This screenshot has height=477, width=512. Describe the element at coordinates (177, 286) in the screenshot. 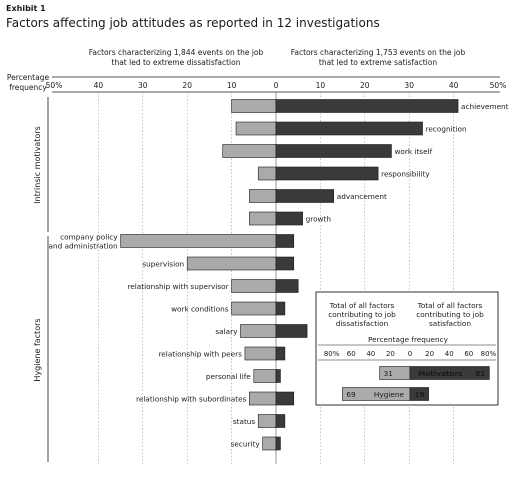

I see `category-label: relationship with supervisor` at that location.